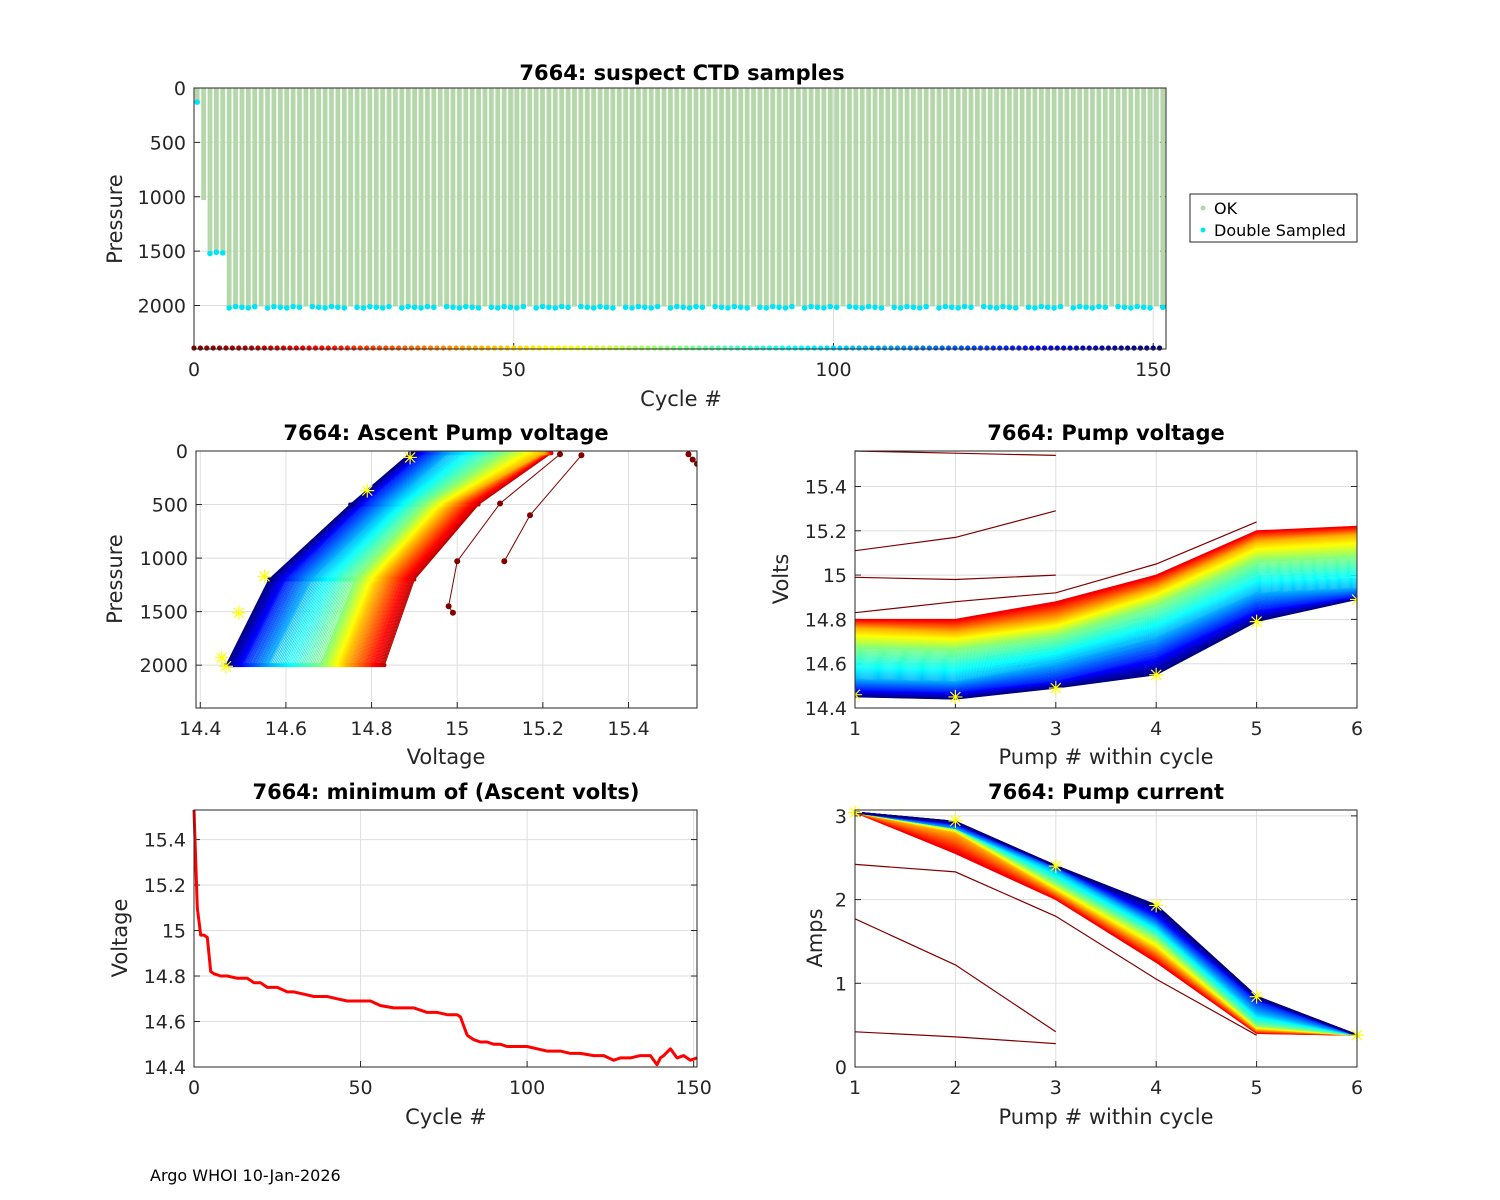 The height and width of the screenshot is (1200, 1500). I want to click on x-tick-label: 3, so click(1056, 729).